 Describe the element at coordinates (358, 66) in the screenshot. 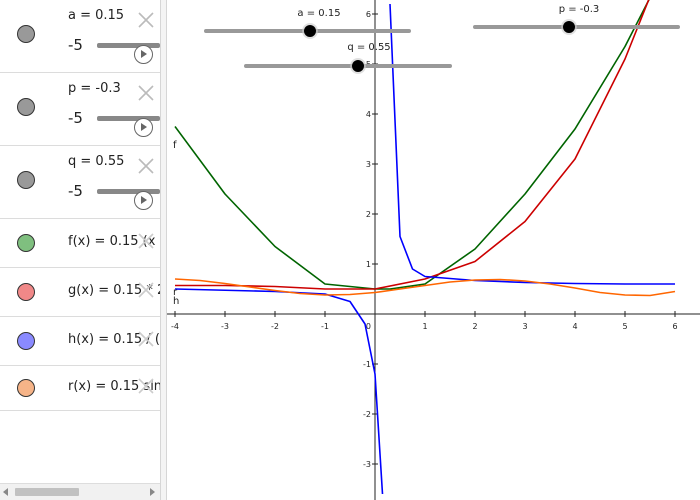

I see `slider-q-knob` at that location.